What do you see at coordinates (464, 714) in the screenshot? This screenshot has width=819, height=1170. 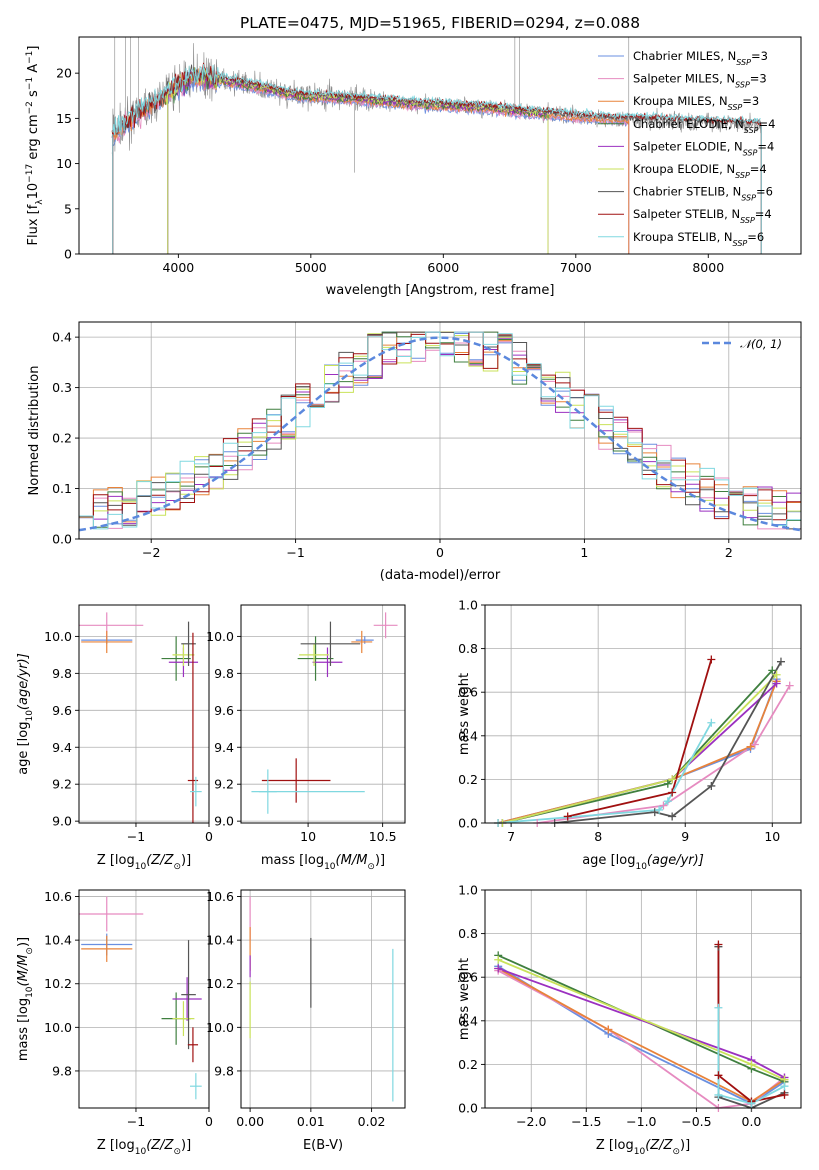 I see `y-axis-label: mass weight` at bounding box center [464, 714].